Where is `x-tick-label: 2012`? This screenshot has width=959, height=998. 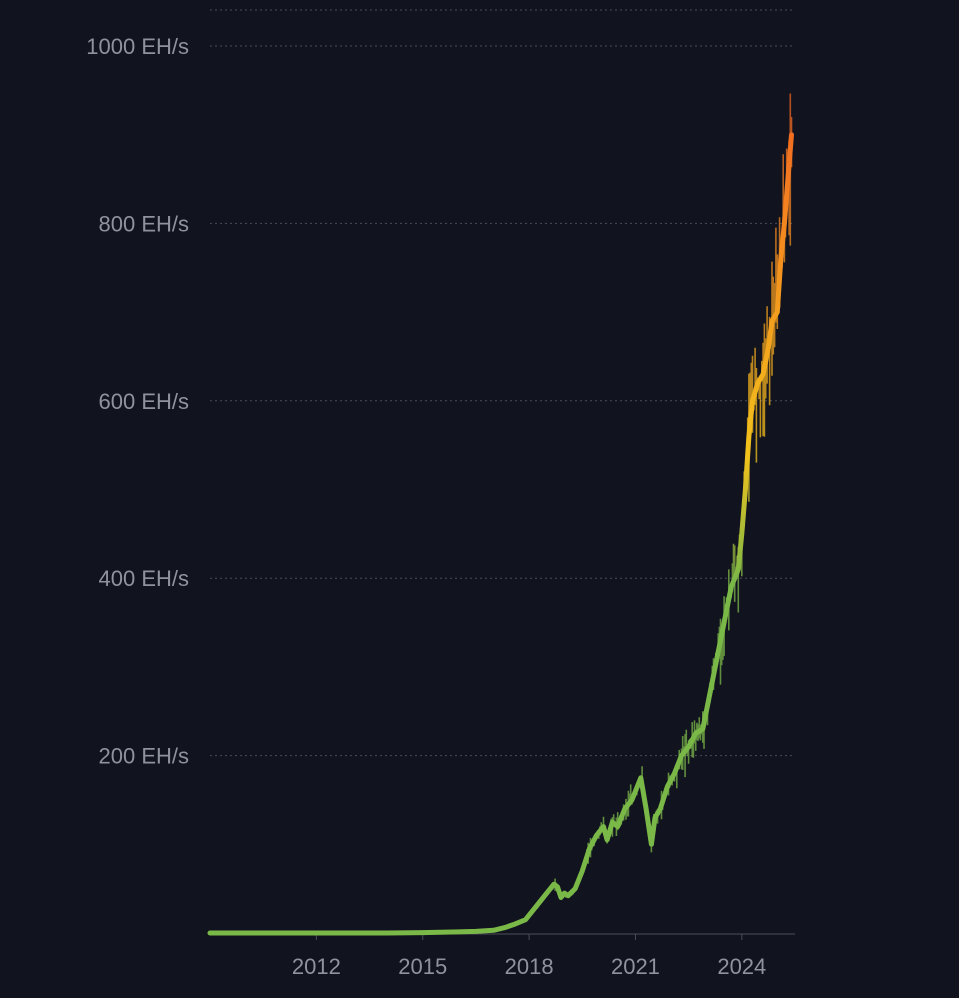 x-tick-label: 2012 is located at coordinates (316, 966).